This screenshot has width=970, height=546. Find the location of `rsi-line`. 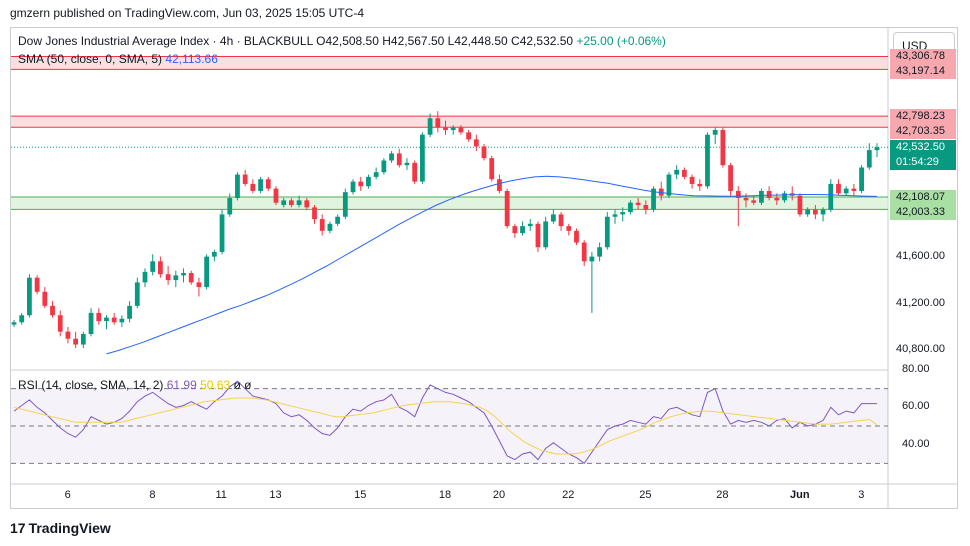

rsi-line is located at coordinates (445, 422).